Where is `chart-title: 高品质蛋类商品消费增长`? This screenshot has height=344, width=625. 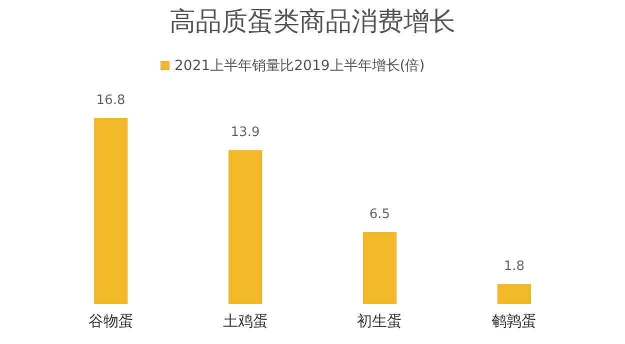
chart-title: 高品质蛋类商品消费增长 is located at coordinates (313, 22).